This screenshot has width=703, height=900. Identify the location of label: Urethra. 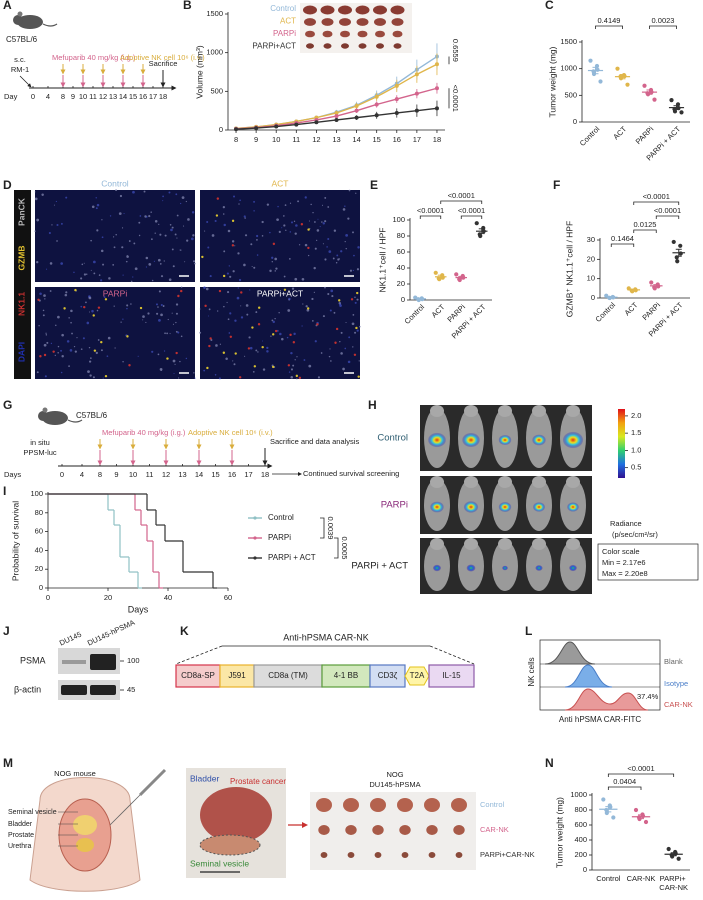
(19, 846).